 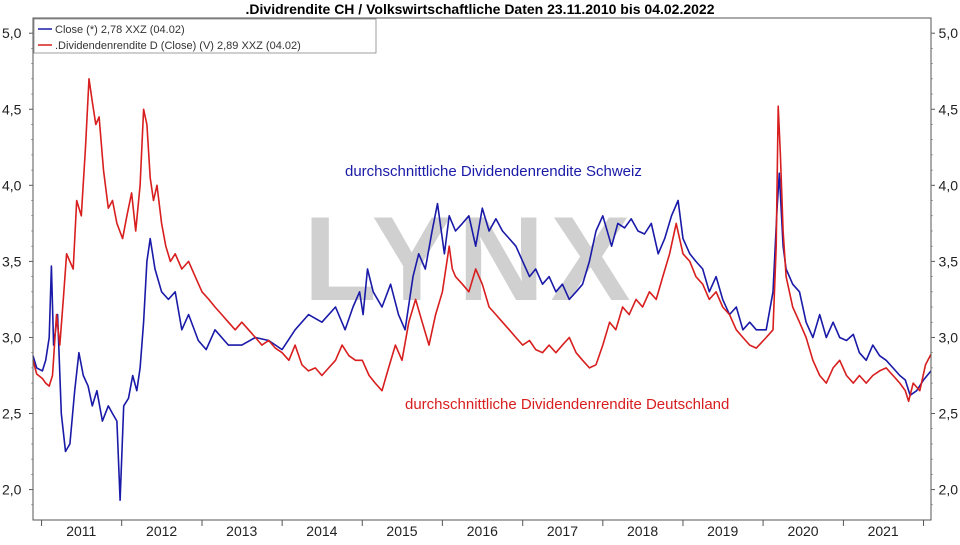 What do you see at coordinates (161, 531) in the screenshot?
I see `x-tick-label: 2012` at bounding box center [161, 531].